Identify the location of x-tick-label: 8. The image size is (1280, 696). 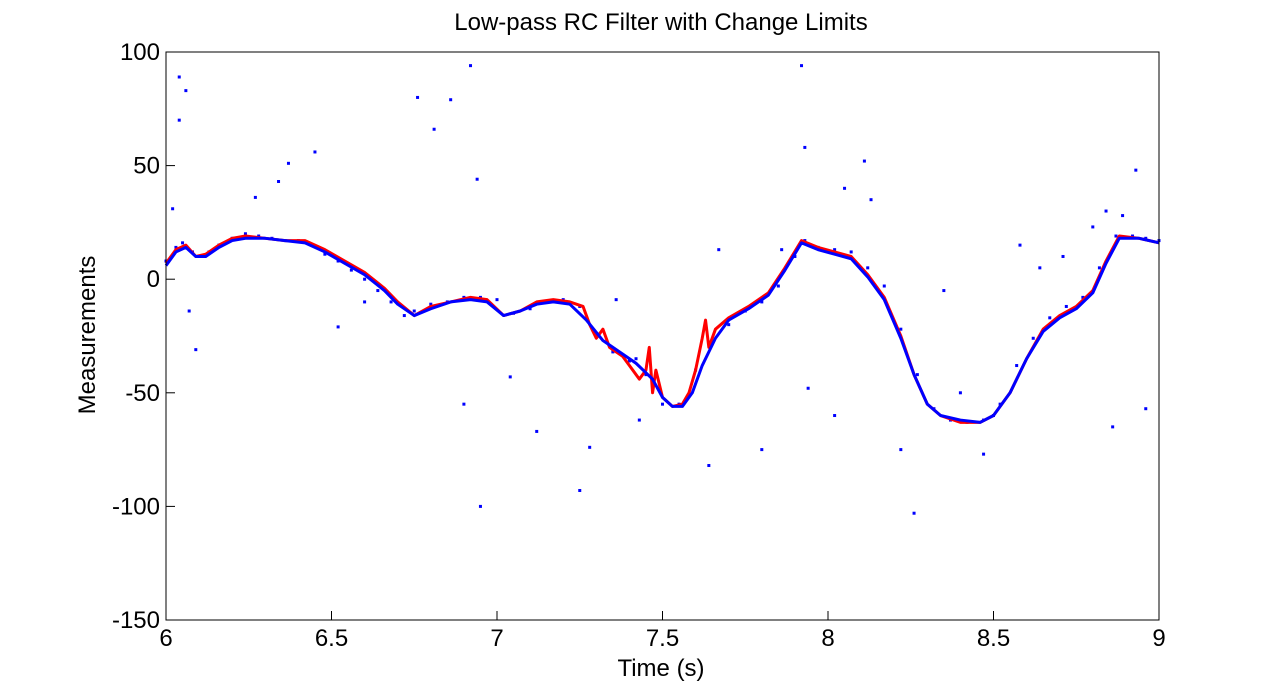
(827, 638).